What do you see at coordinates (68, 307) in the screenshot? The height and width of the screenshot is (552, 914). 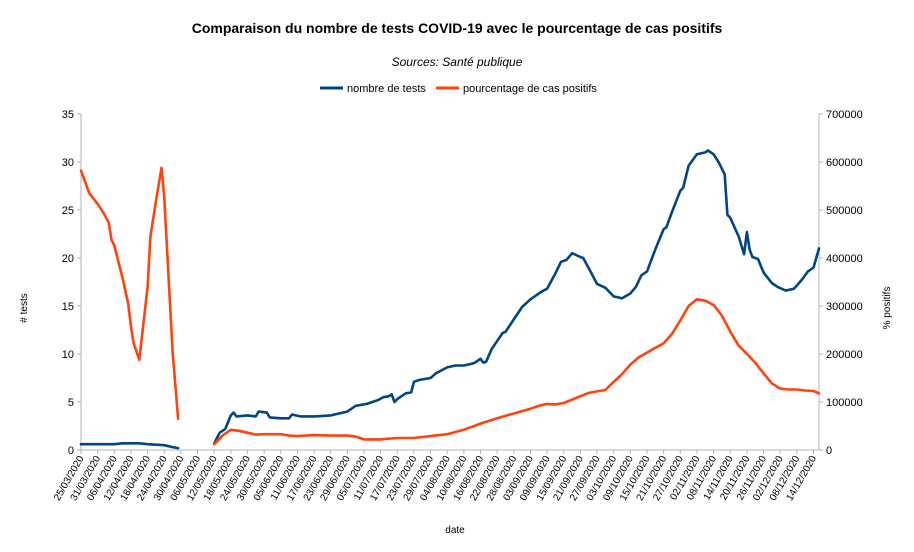 I see `y-tick-label-left: 15` at bounding box center [68, 307].